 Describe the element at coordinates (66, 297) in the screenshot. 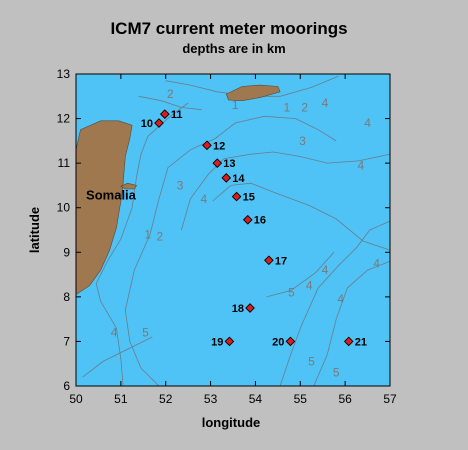

I see `y-tick-label: 8` at that location.